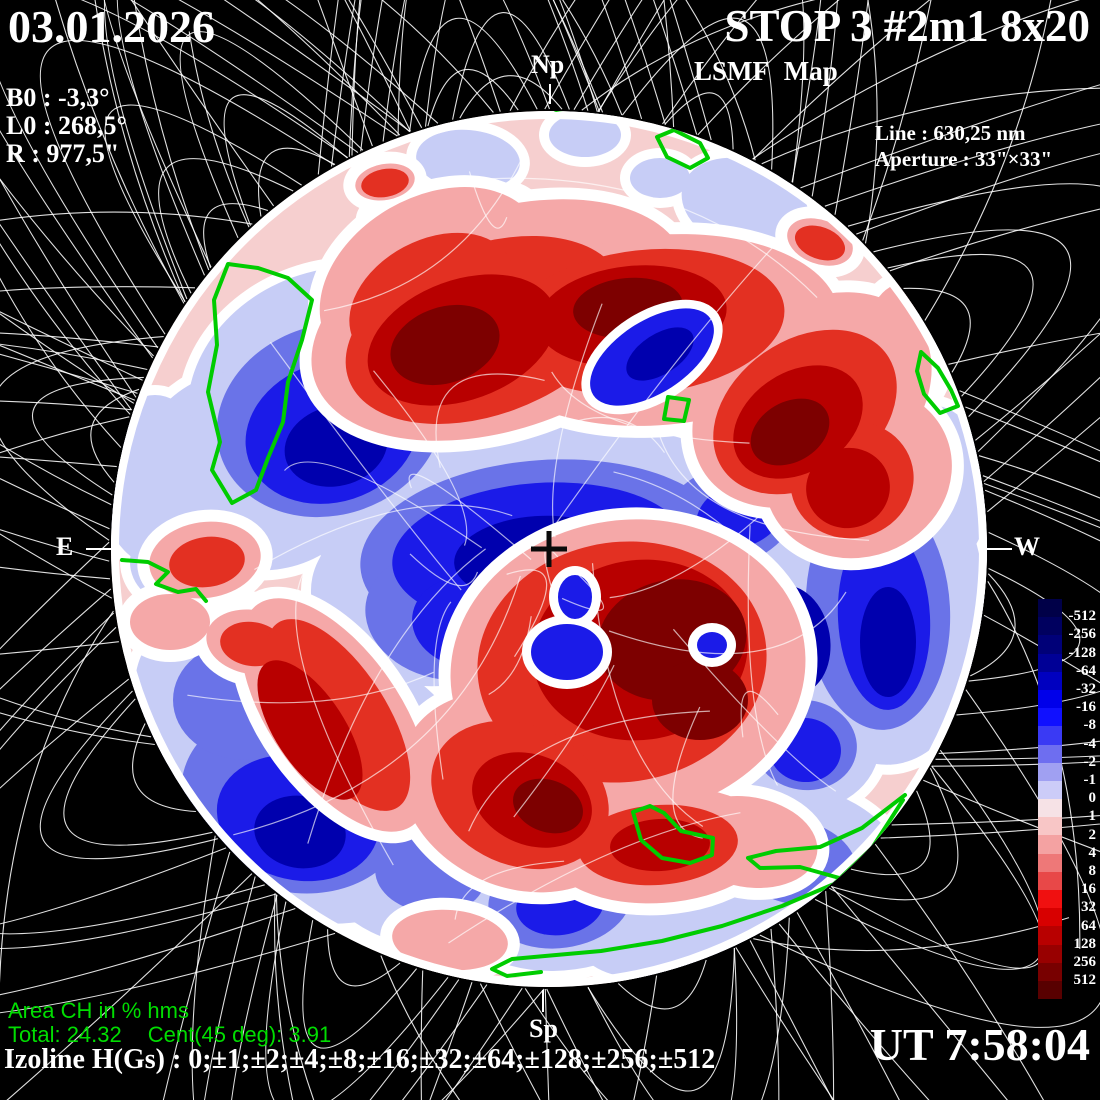 The image size is (1100, 1100). I want to click on universal-time: UT 7:58:04, so click(979, 1044).